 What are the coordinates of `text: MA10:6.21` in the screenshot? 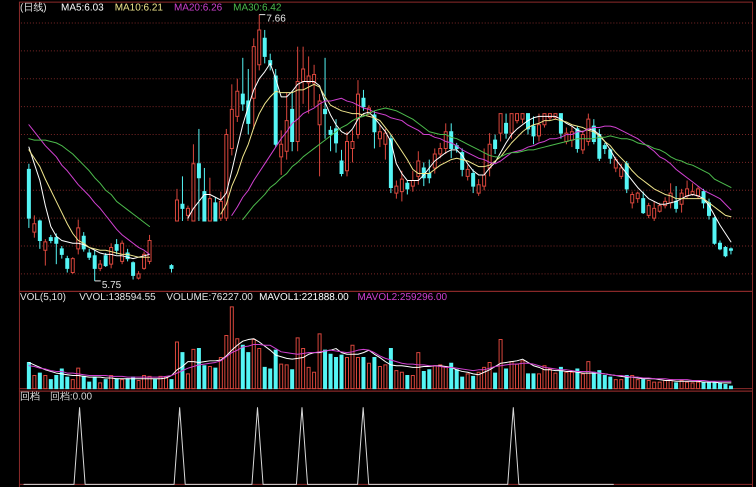 It's located at (139, 8).